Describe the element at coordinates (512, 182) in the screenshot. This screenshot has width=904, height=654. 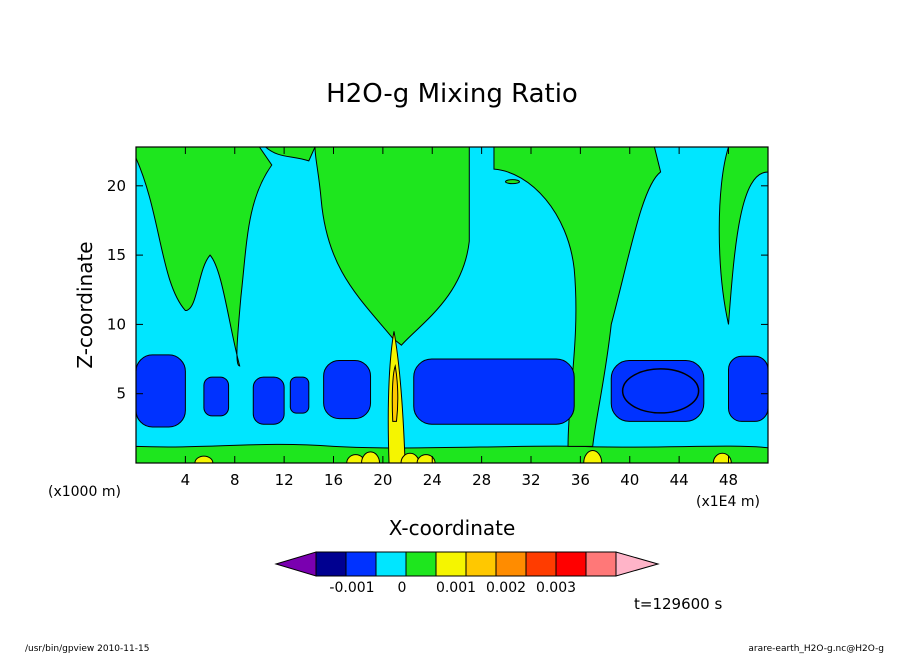
I see `region-small-patch` at that location.